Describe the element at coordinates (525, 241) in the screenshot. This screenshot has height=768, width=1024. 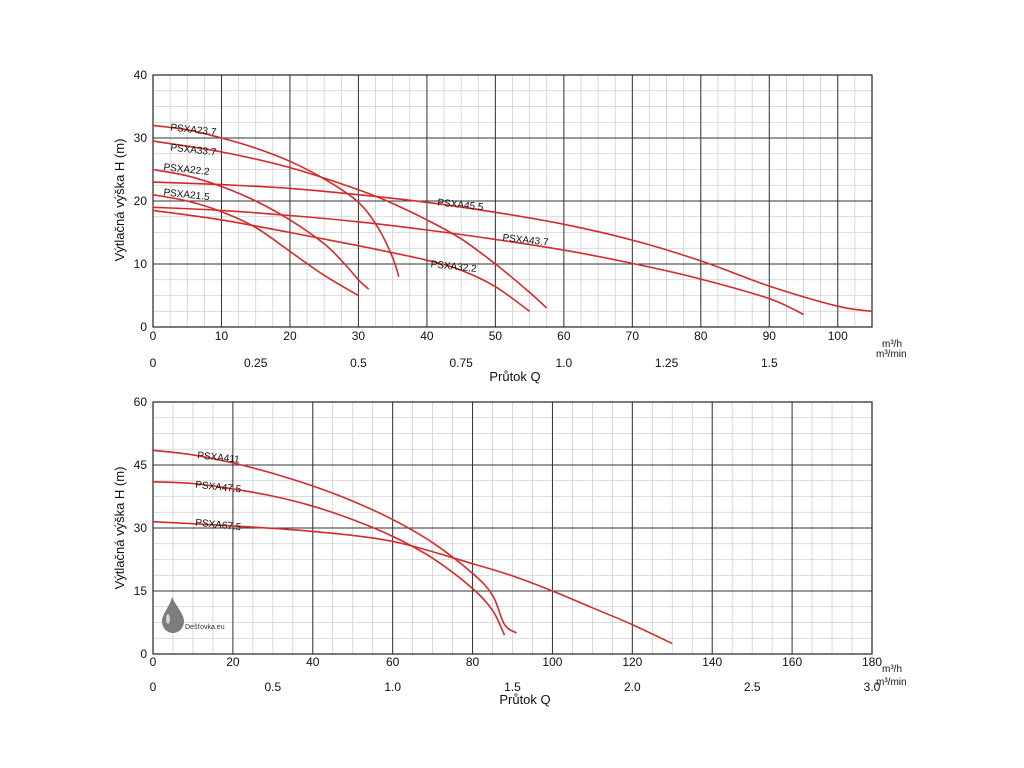
I see `series-label: PSXA43.7` at that location.